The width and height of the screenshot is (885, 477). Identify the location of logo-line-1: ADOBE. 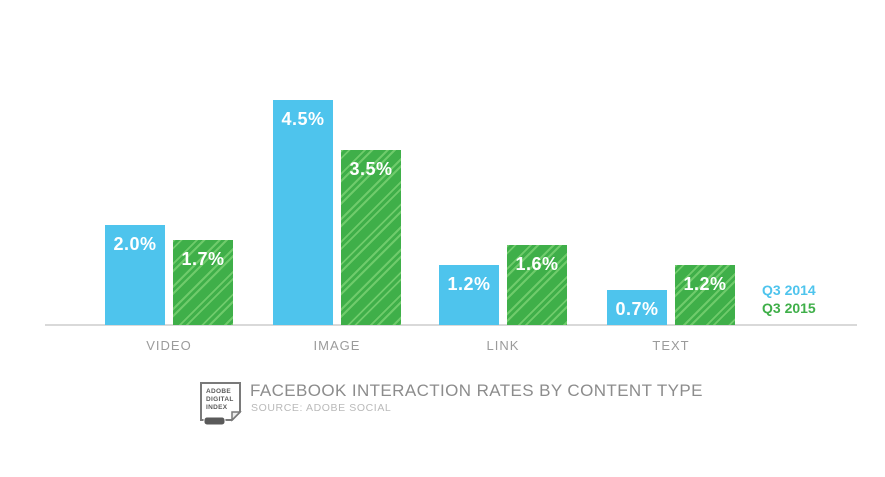
(218, 391).